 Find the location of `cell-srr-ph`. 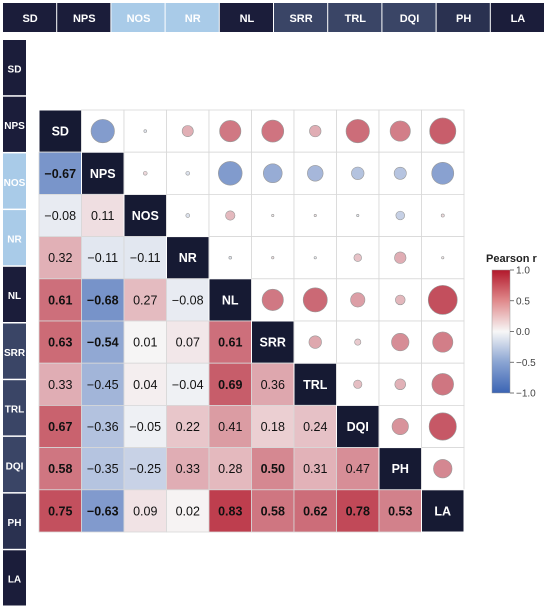

cell-srr-ph is located at coordinates (400, 342).